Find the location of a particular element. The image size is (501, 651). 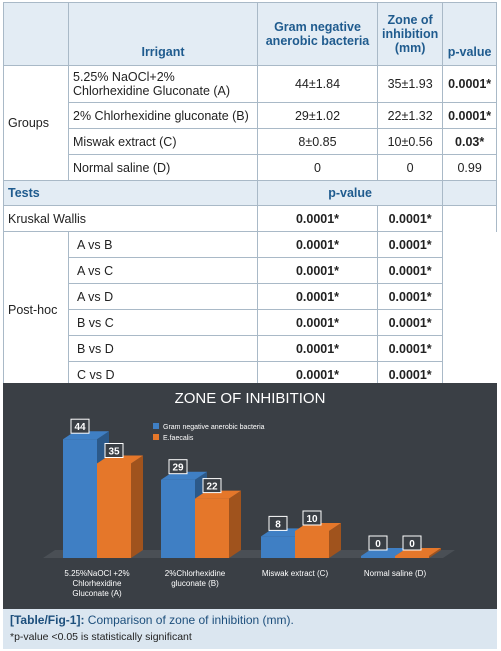

posthoc-row: B vs C 0.0001* 0.0001* is located at coordinates (250, 322).